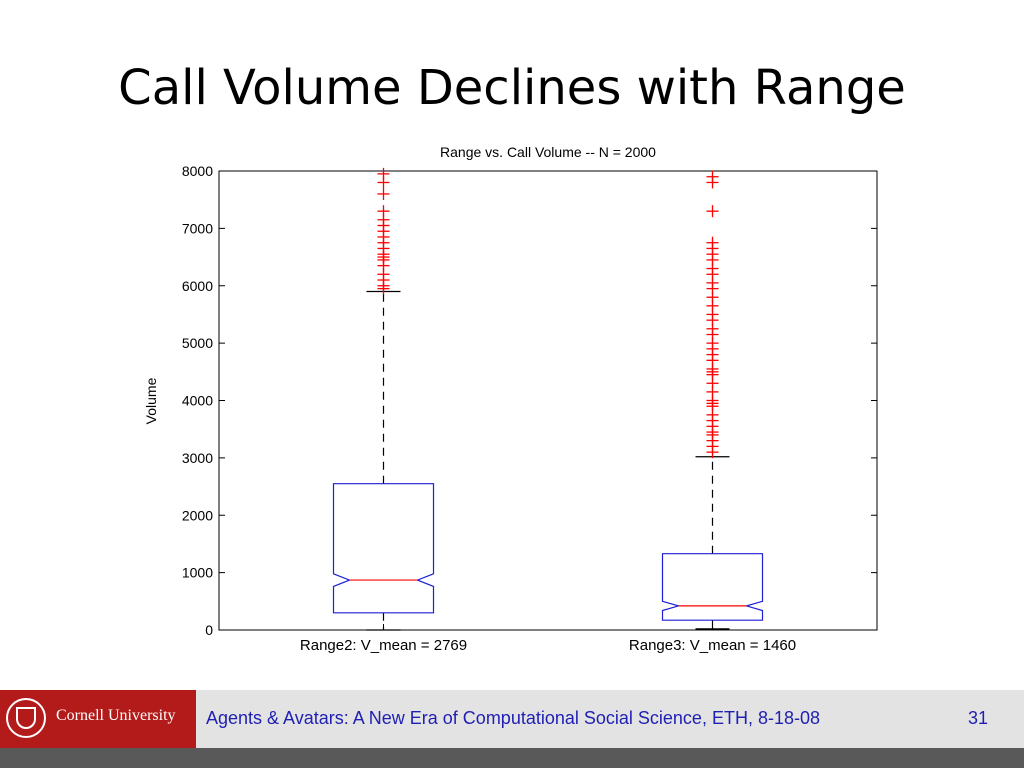 The width and height of the screenshot is (1024, 768). Describe the element at coordinates (209, 630) in the screenshot. I see `y-tick-label: 0` at that location.